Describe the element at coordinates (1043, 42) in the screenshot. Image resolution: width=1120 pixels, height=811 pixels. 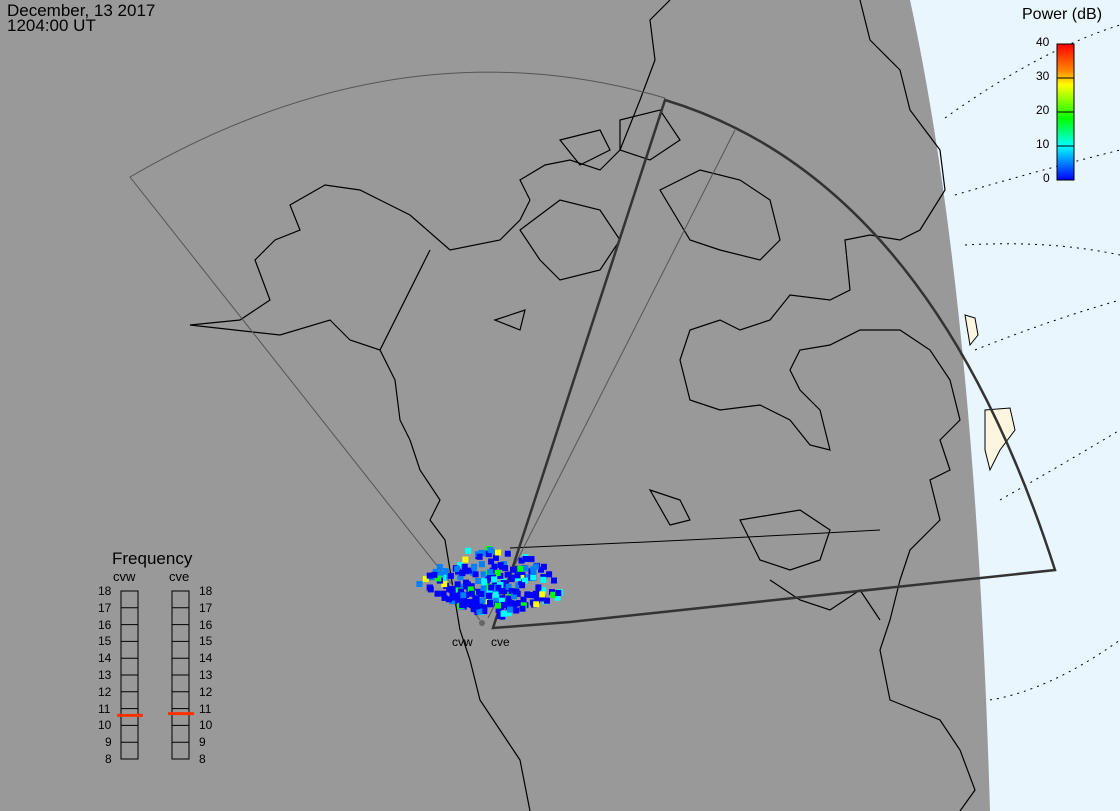
I see `power-tick: 40` at that location.